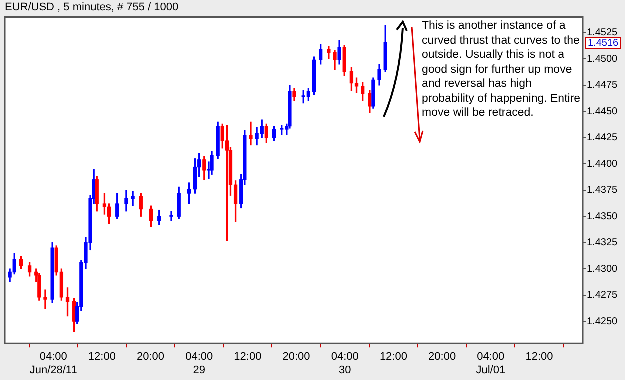 The height and width of the screenshot is (380, 625). Describe the element at coordinates (602, 112) in the screenshot. I see `y-tick-label: 1.4450` at that location.